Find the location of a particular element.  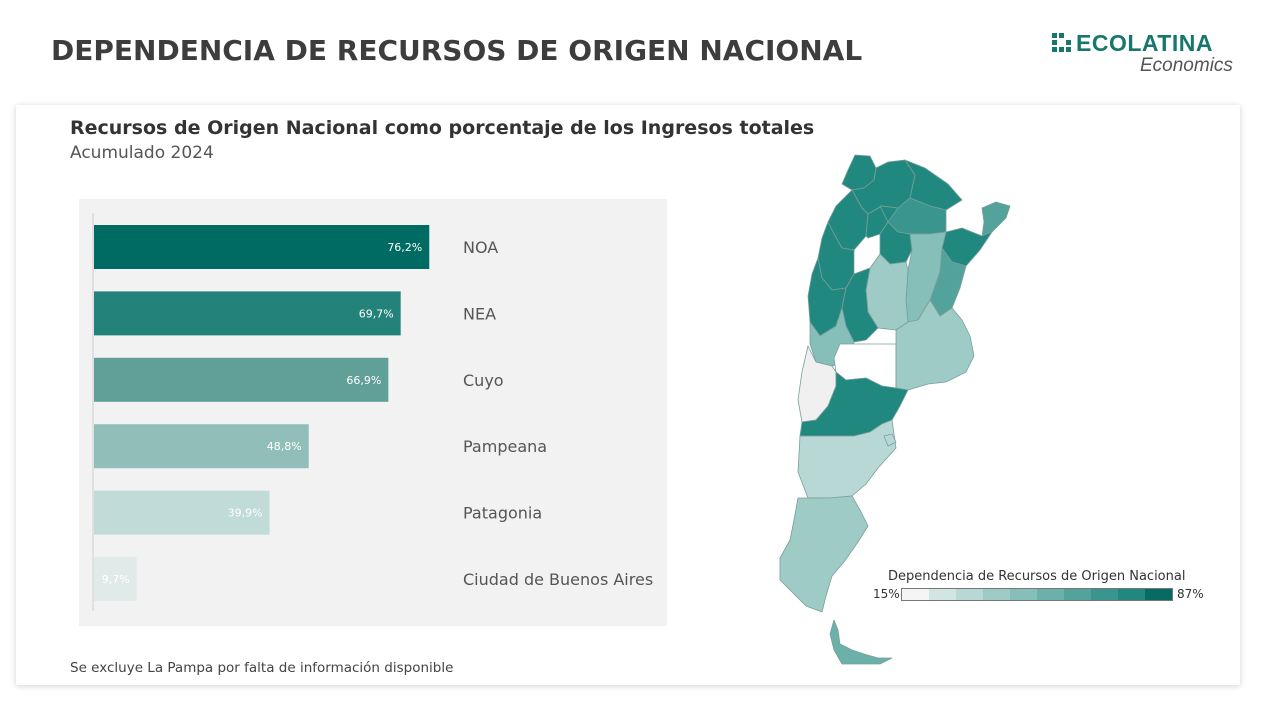

category-label: NEA is located at coordinates (479, 313).